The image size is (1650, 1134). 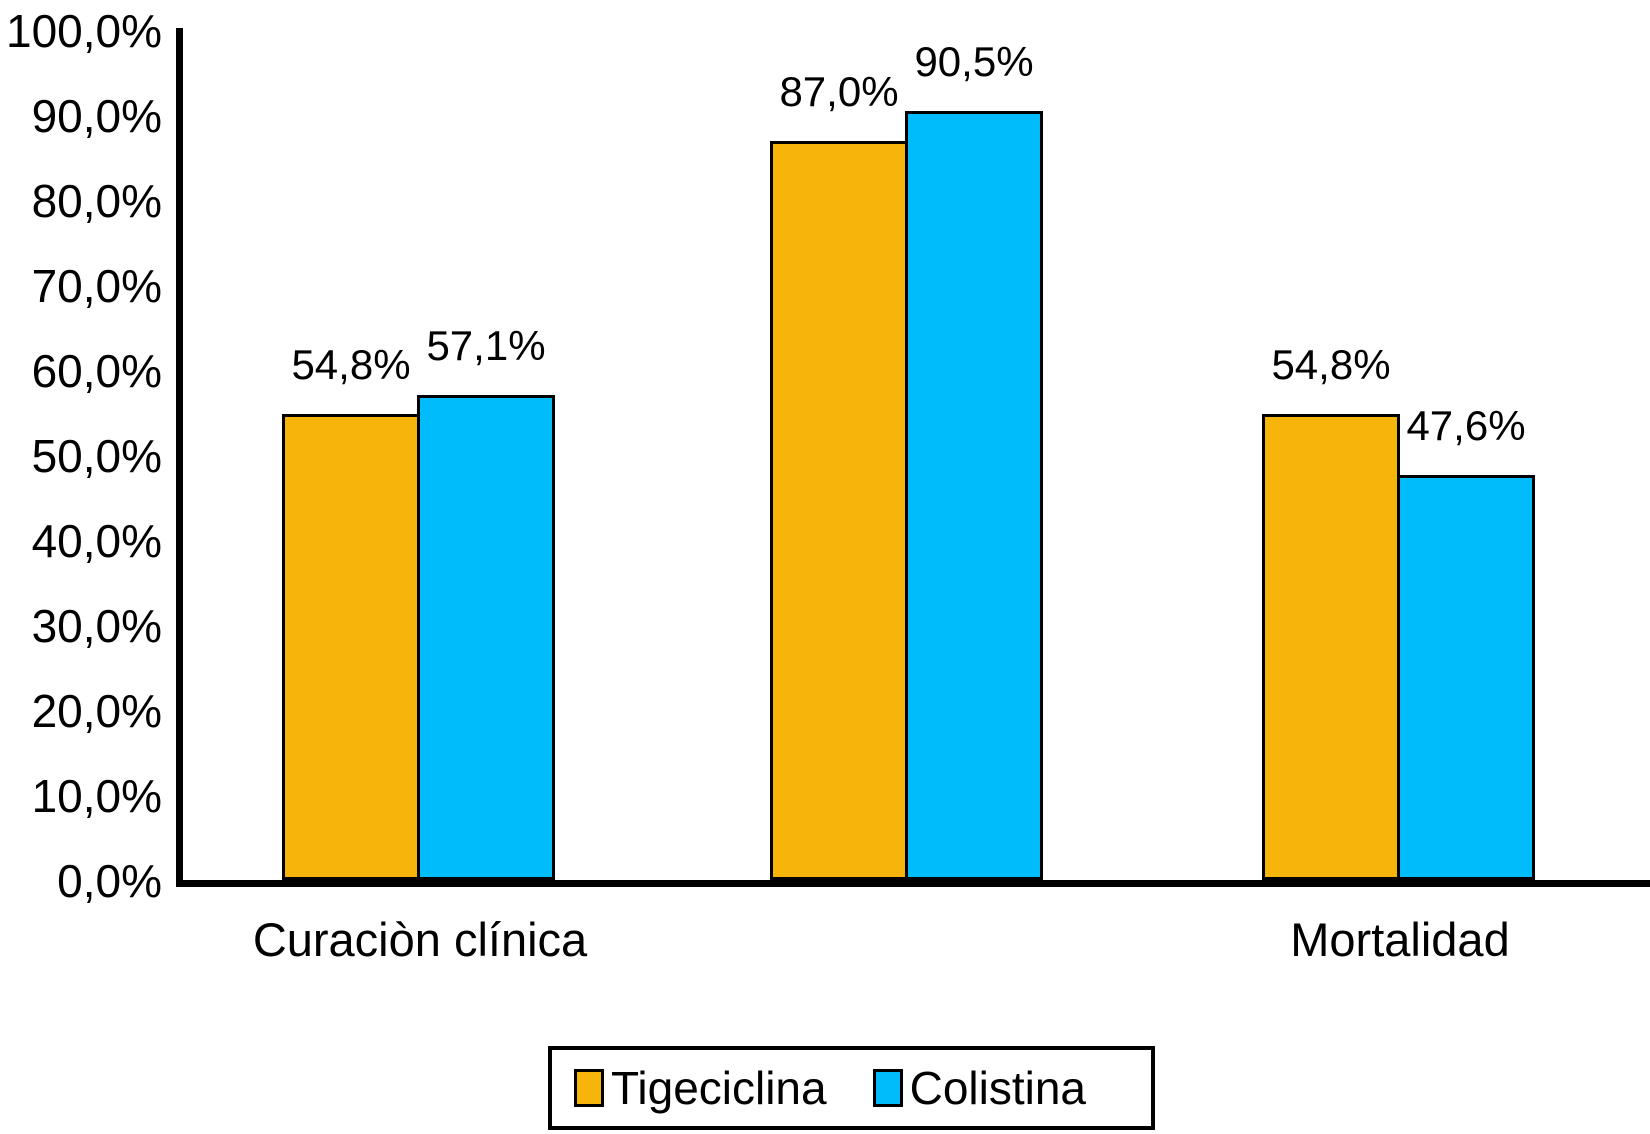 I want to click on y-tick-label: 10,0%, so click(x=96, y=796).